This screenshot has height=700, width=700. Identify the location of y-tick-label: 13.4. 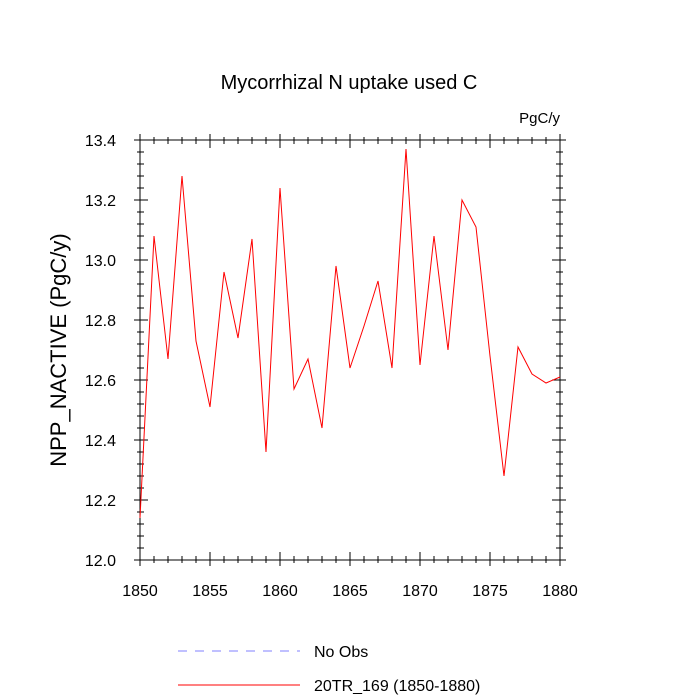
(100, 141).